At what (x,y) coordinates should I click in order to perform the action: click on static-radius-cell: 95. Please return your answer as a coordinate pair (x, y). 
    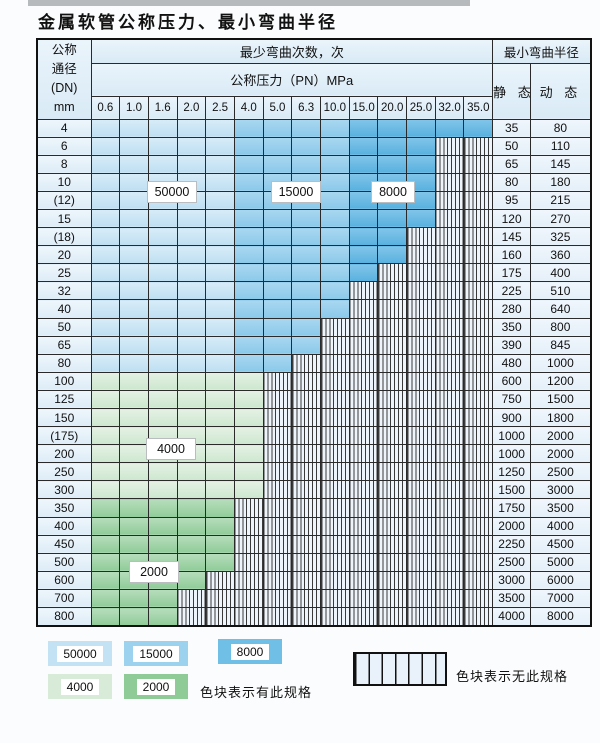
    Looking at the image, I should click on (512, 200).